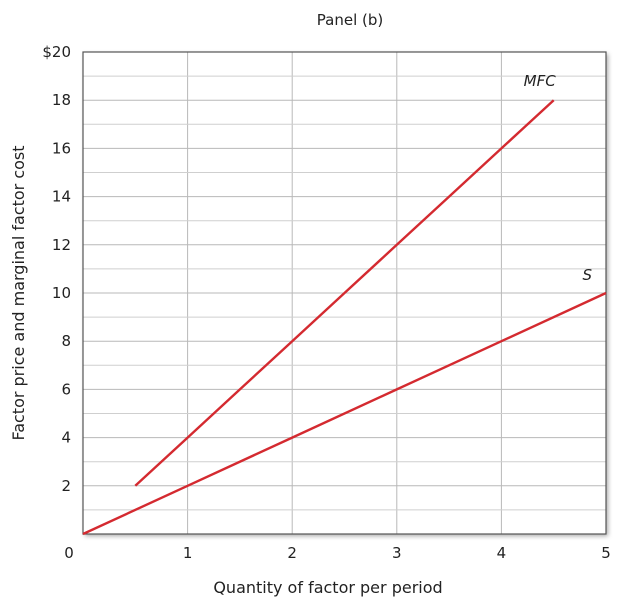 This screenshot has width=619, height=604. I want to click on x-tick-label: 2, so click(292, 553).